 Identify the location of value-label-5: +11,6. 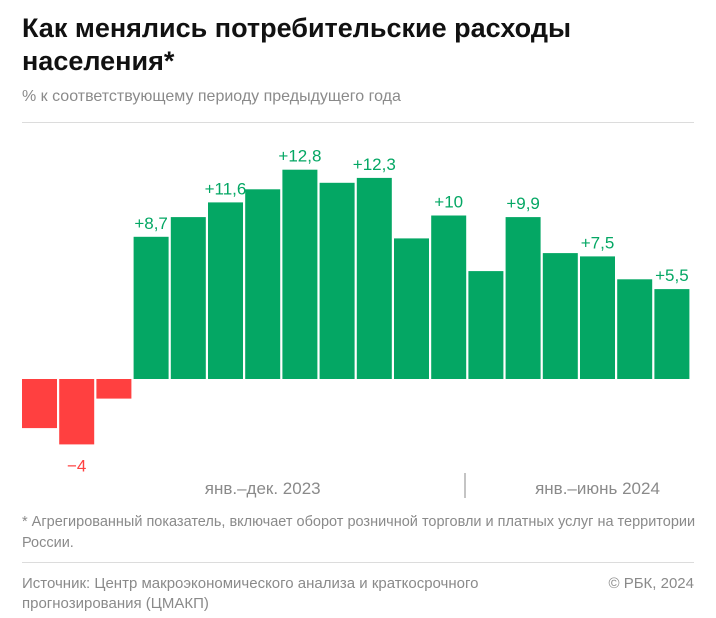
(226, 188).